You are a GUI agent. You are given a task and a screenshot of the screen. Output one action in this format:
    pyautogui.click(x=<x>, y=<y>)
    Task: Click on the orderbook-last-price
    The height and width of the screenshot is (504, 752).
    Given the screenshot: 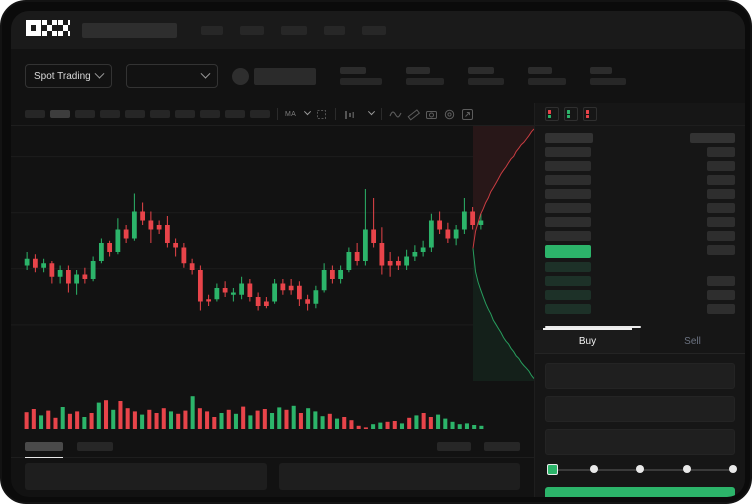 What is the action you would take?
    pyautogui.click(x=640, y=251)
    